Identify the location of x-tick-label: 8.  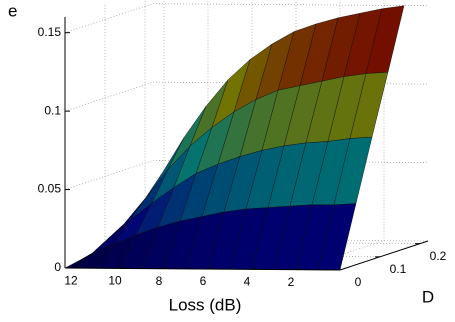
(159, 281).